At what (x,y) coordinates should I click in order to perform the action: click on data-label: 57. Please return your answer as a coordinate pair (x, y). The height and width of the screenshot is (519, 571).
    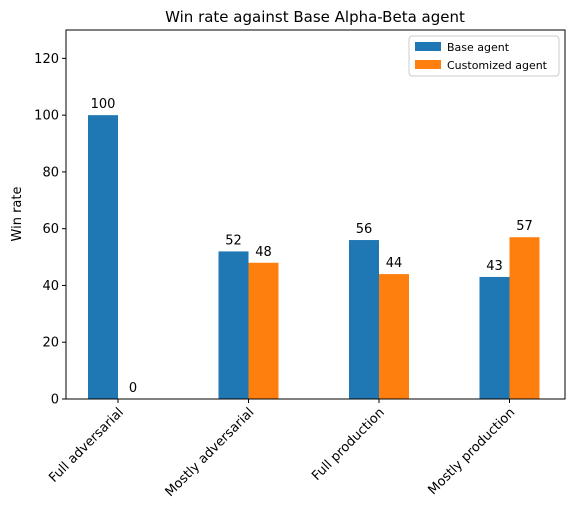
    Looking at the image, I should click on (524, 226).